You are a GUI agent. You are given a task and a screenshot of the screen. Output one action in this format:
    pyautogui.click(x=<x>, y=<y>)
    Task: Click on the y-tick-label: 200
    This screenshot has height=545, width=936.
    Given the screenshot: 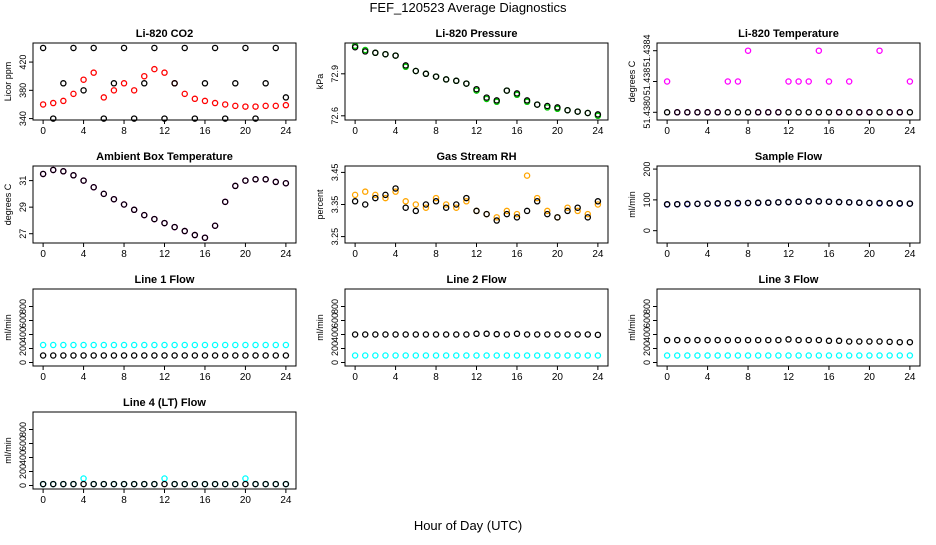 What is the action you would take?
    pyautogui.click(x=23, y=348)
    